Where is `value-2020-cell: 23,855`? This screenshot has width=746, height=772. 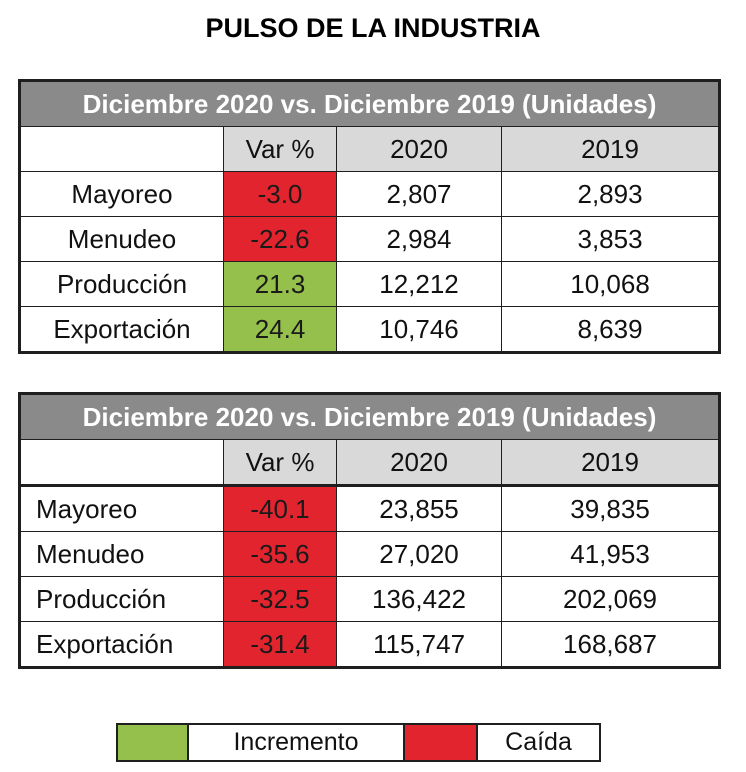
value-2020-cell: 23,855 is located at coordinates (419, 508).